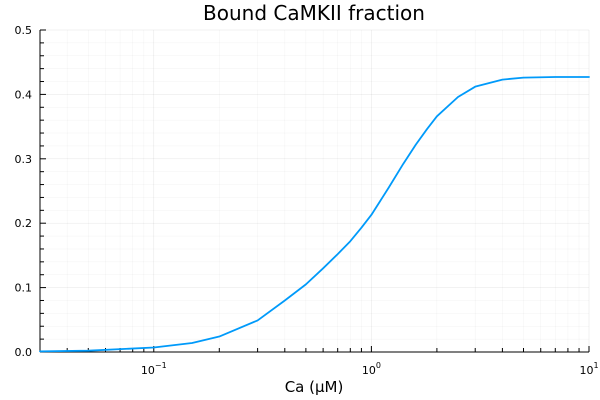 The height and width of the screenshot is (400, 600). What do you see at coordinates (154, 369) in the screenshot?
I see `x-tick-label: 10⁻¹` at bounding box center [154, 369].